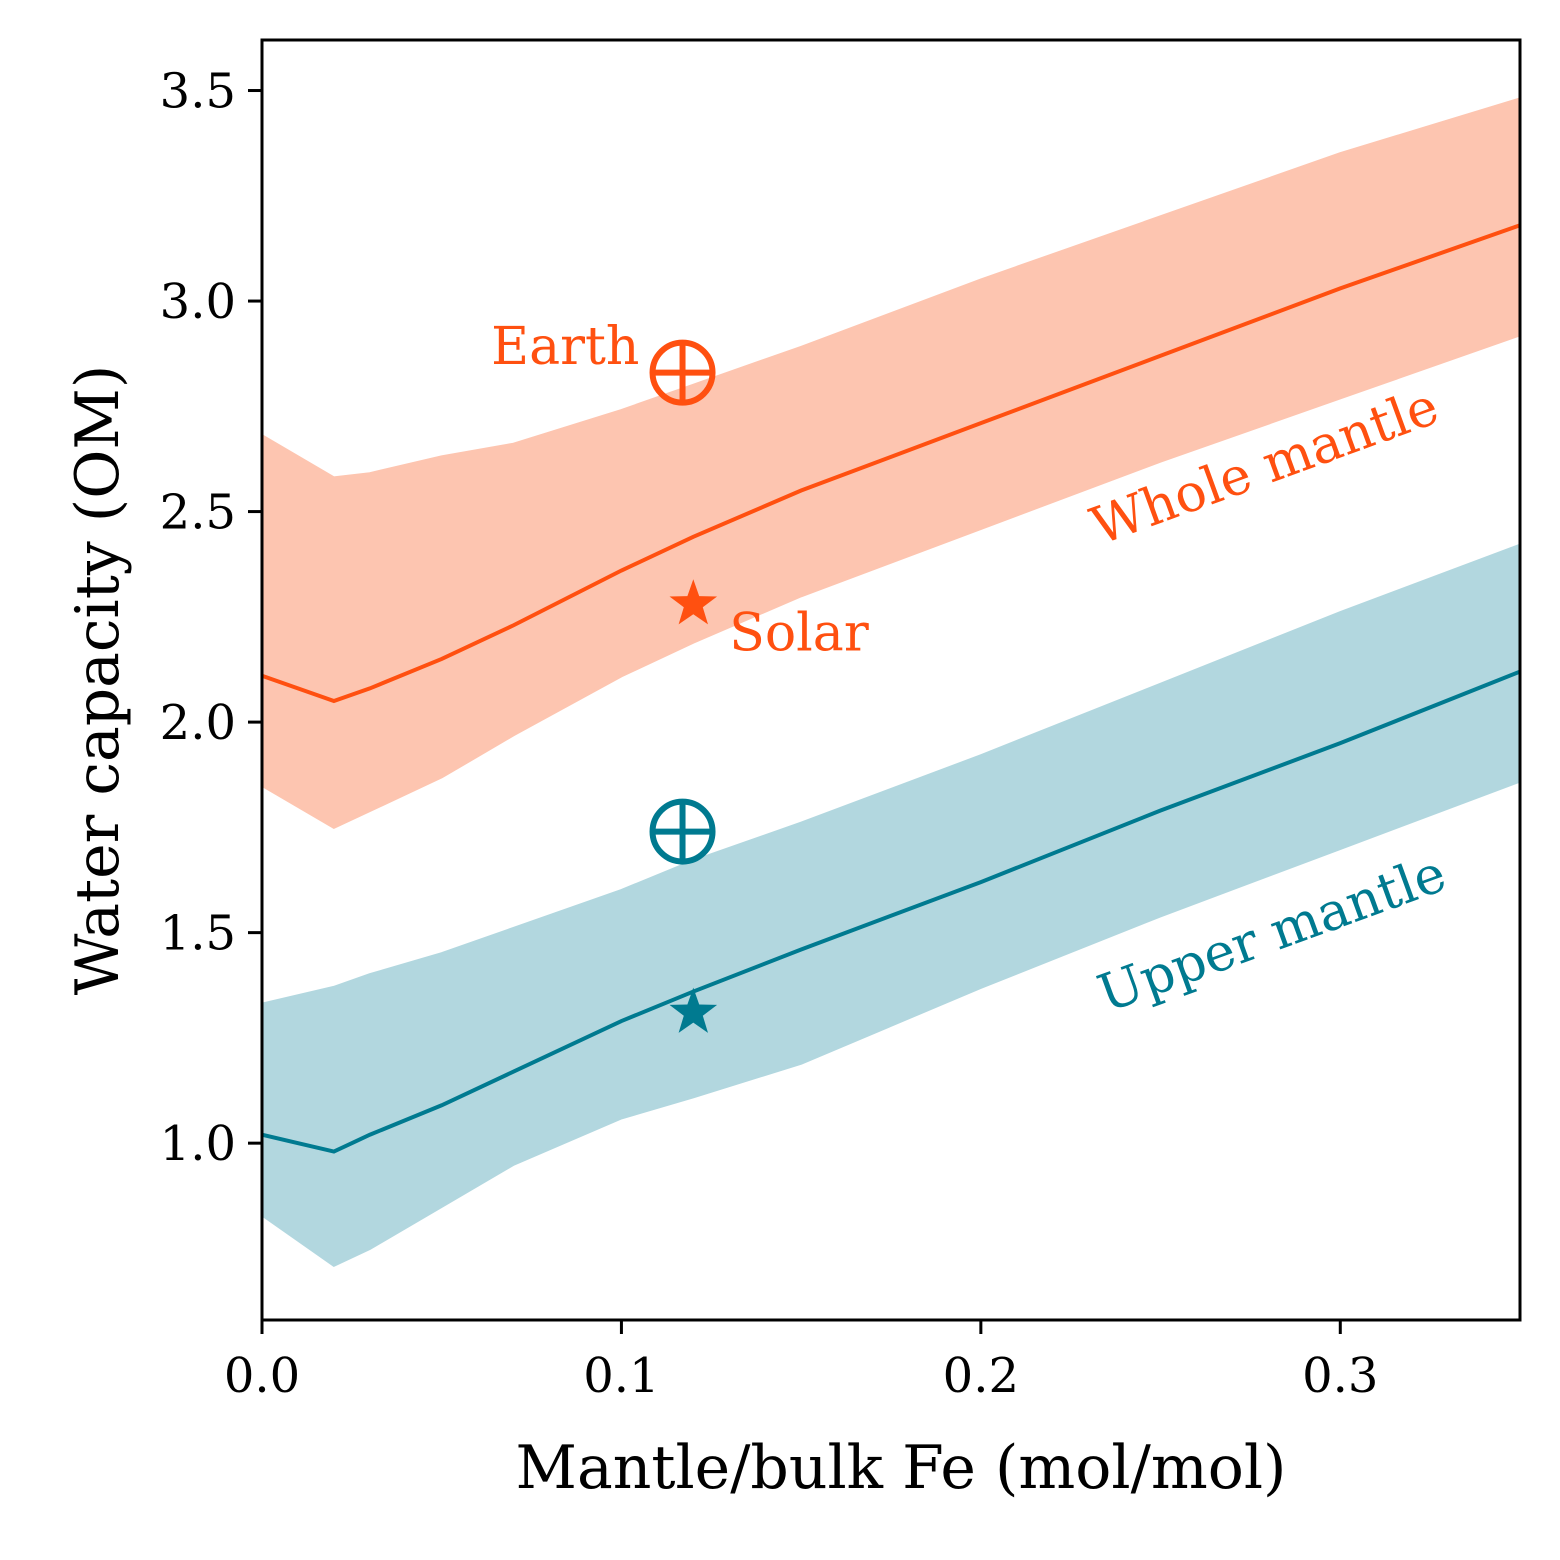 The image size is (1560, 1560). Describe the element at coordinates (198, 723) in the screenshot. I see `y-tick-label: 2.0` at that location.